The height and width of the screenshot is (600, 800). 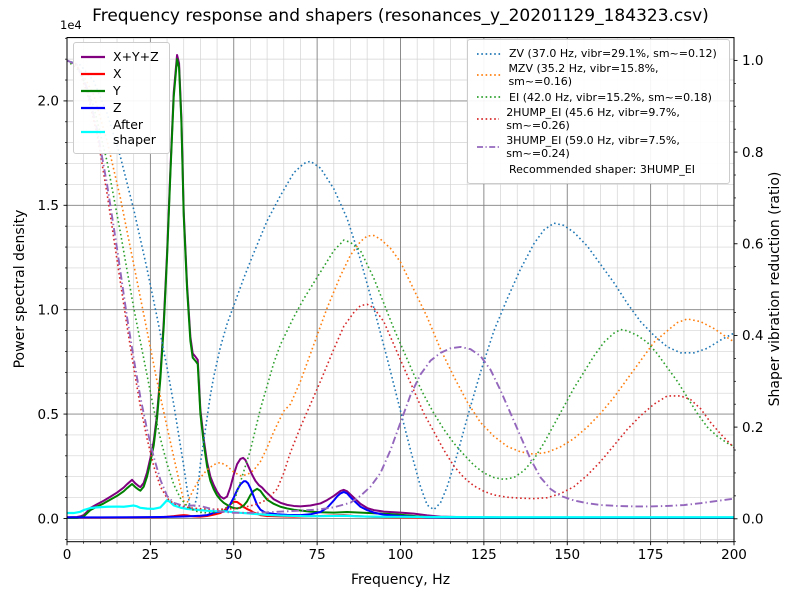 I want to click on legend-entry-Y: Y, so click(x=121, y=90).